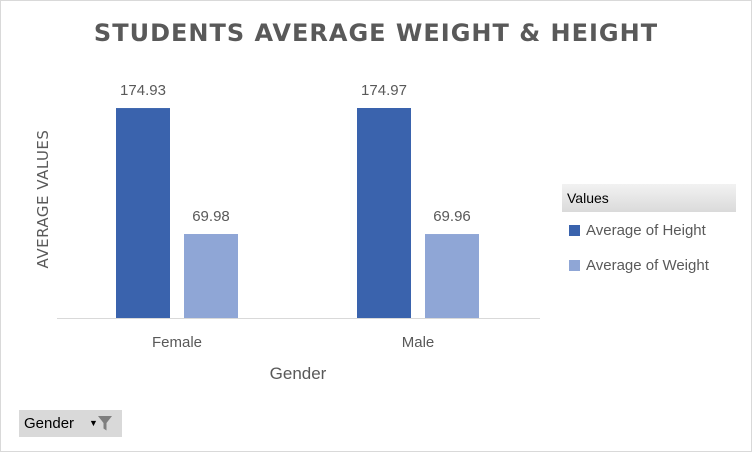 This screenshot has width=752, height=452. Describe the element at coordinates (93, 423) in the screenshot. I see `dropdown-arrow-icon: ▼` at that location.